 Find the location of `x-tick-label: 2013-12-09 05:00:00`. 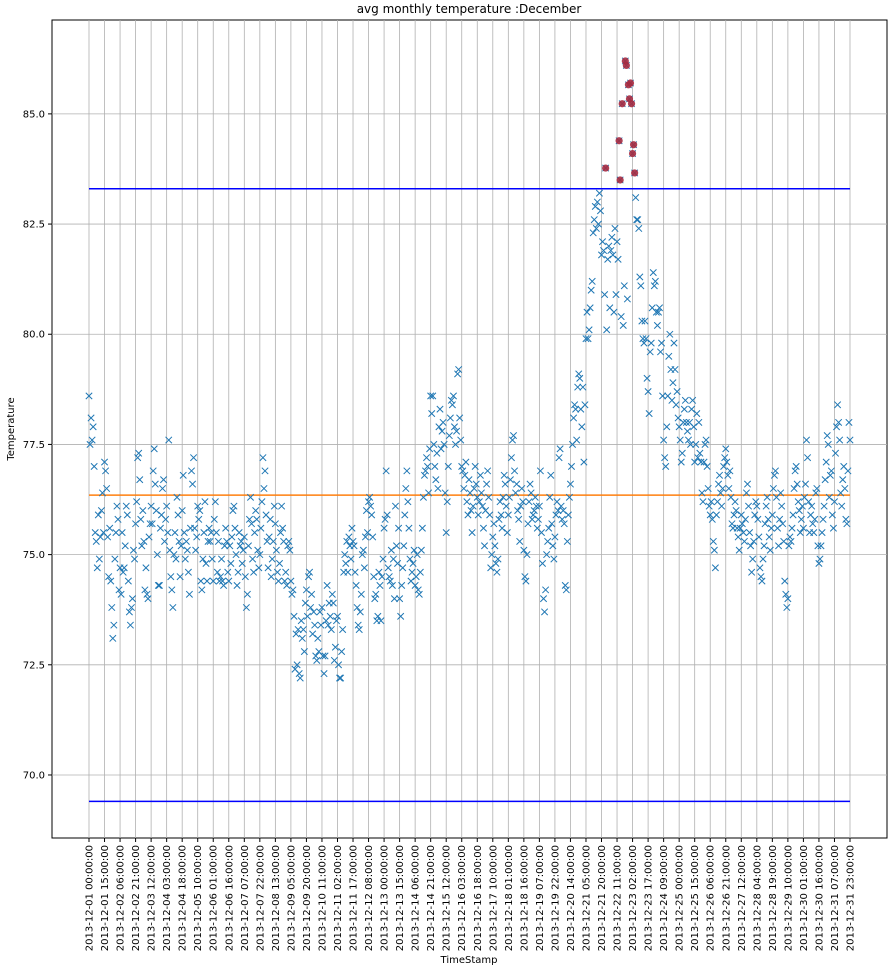

x-tick-label: 2013-12-09 05:00:00 is located at coordinates (291, 898).